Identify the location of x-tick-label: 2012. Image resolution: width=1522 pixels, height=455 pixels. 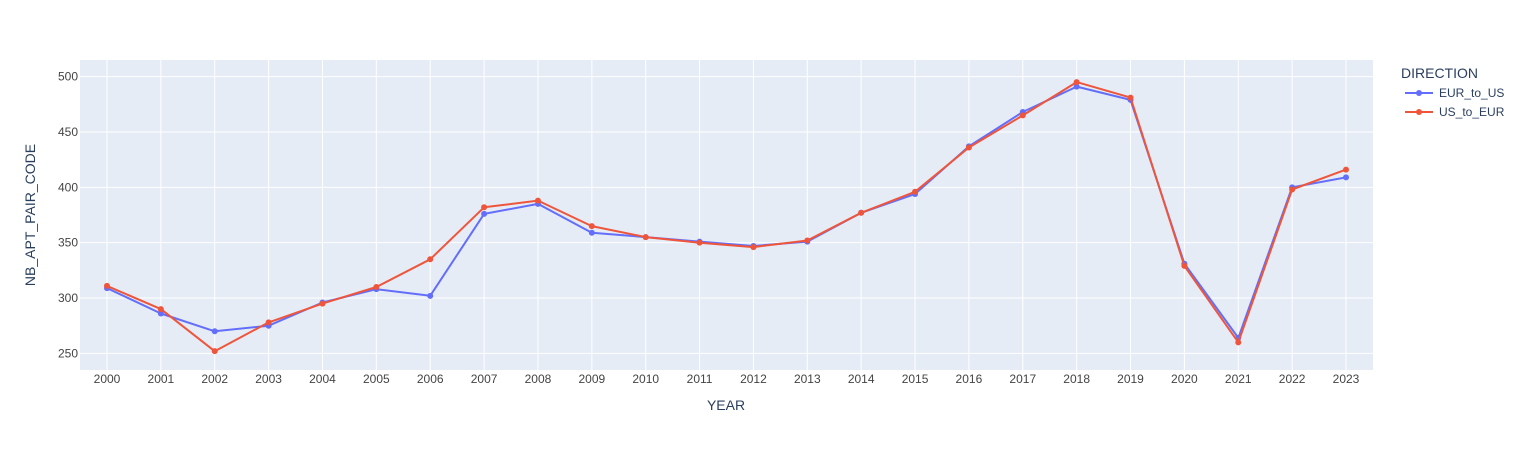
(753, 379).